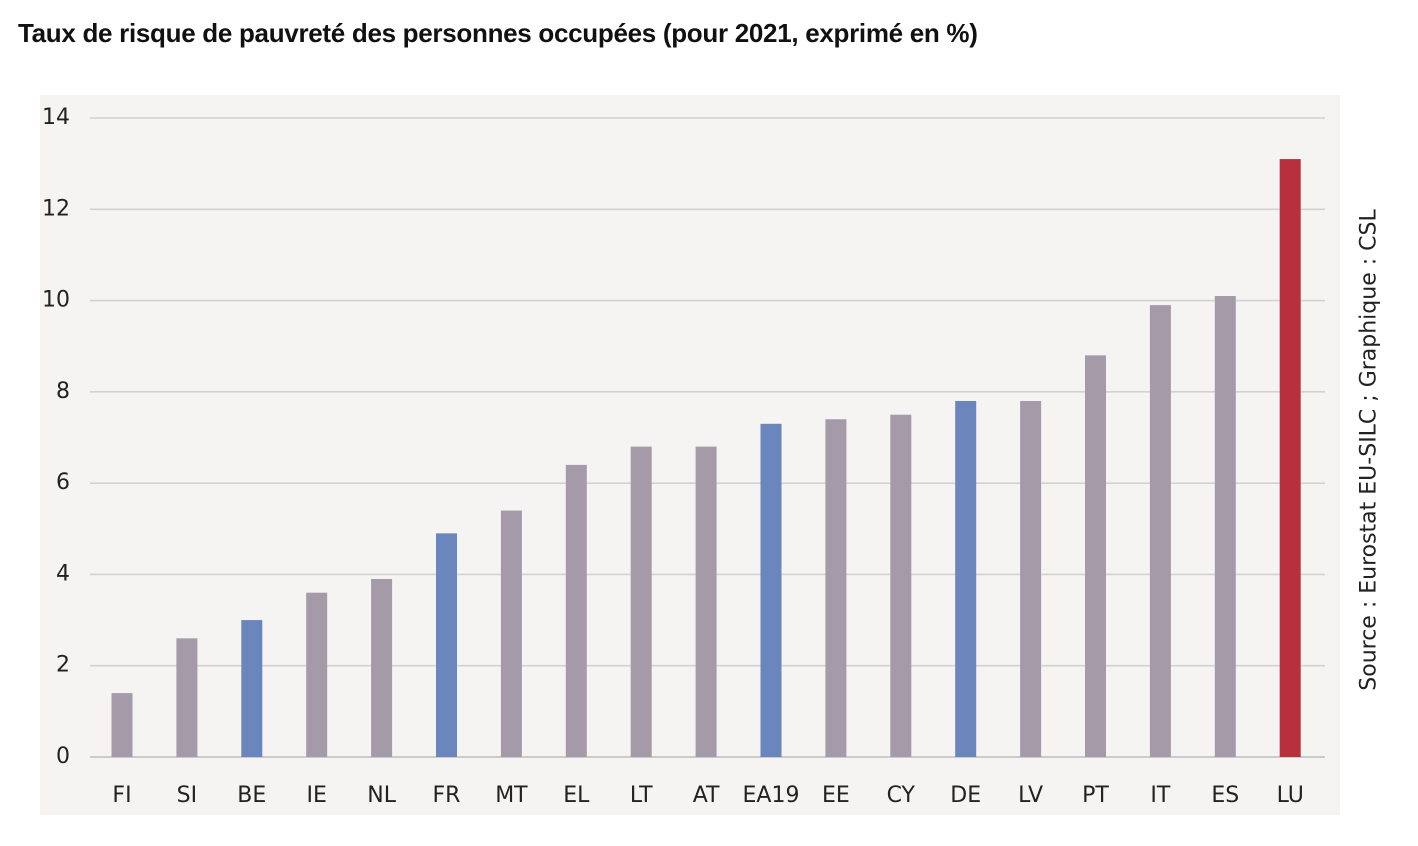  Describe the element at coordinates (63, 391) in the screenshot. I see `y-tick-label: 8` at that location.